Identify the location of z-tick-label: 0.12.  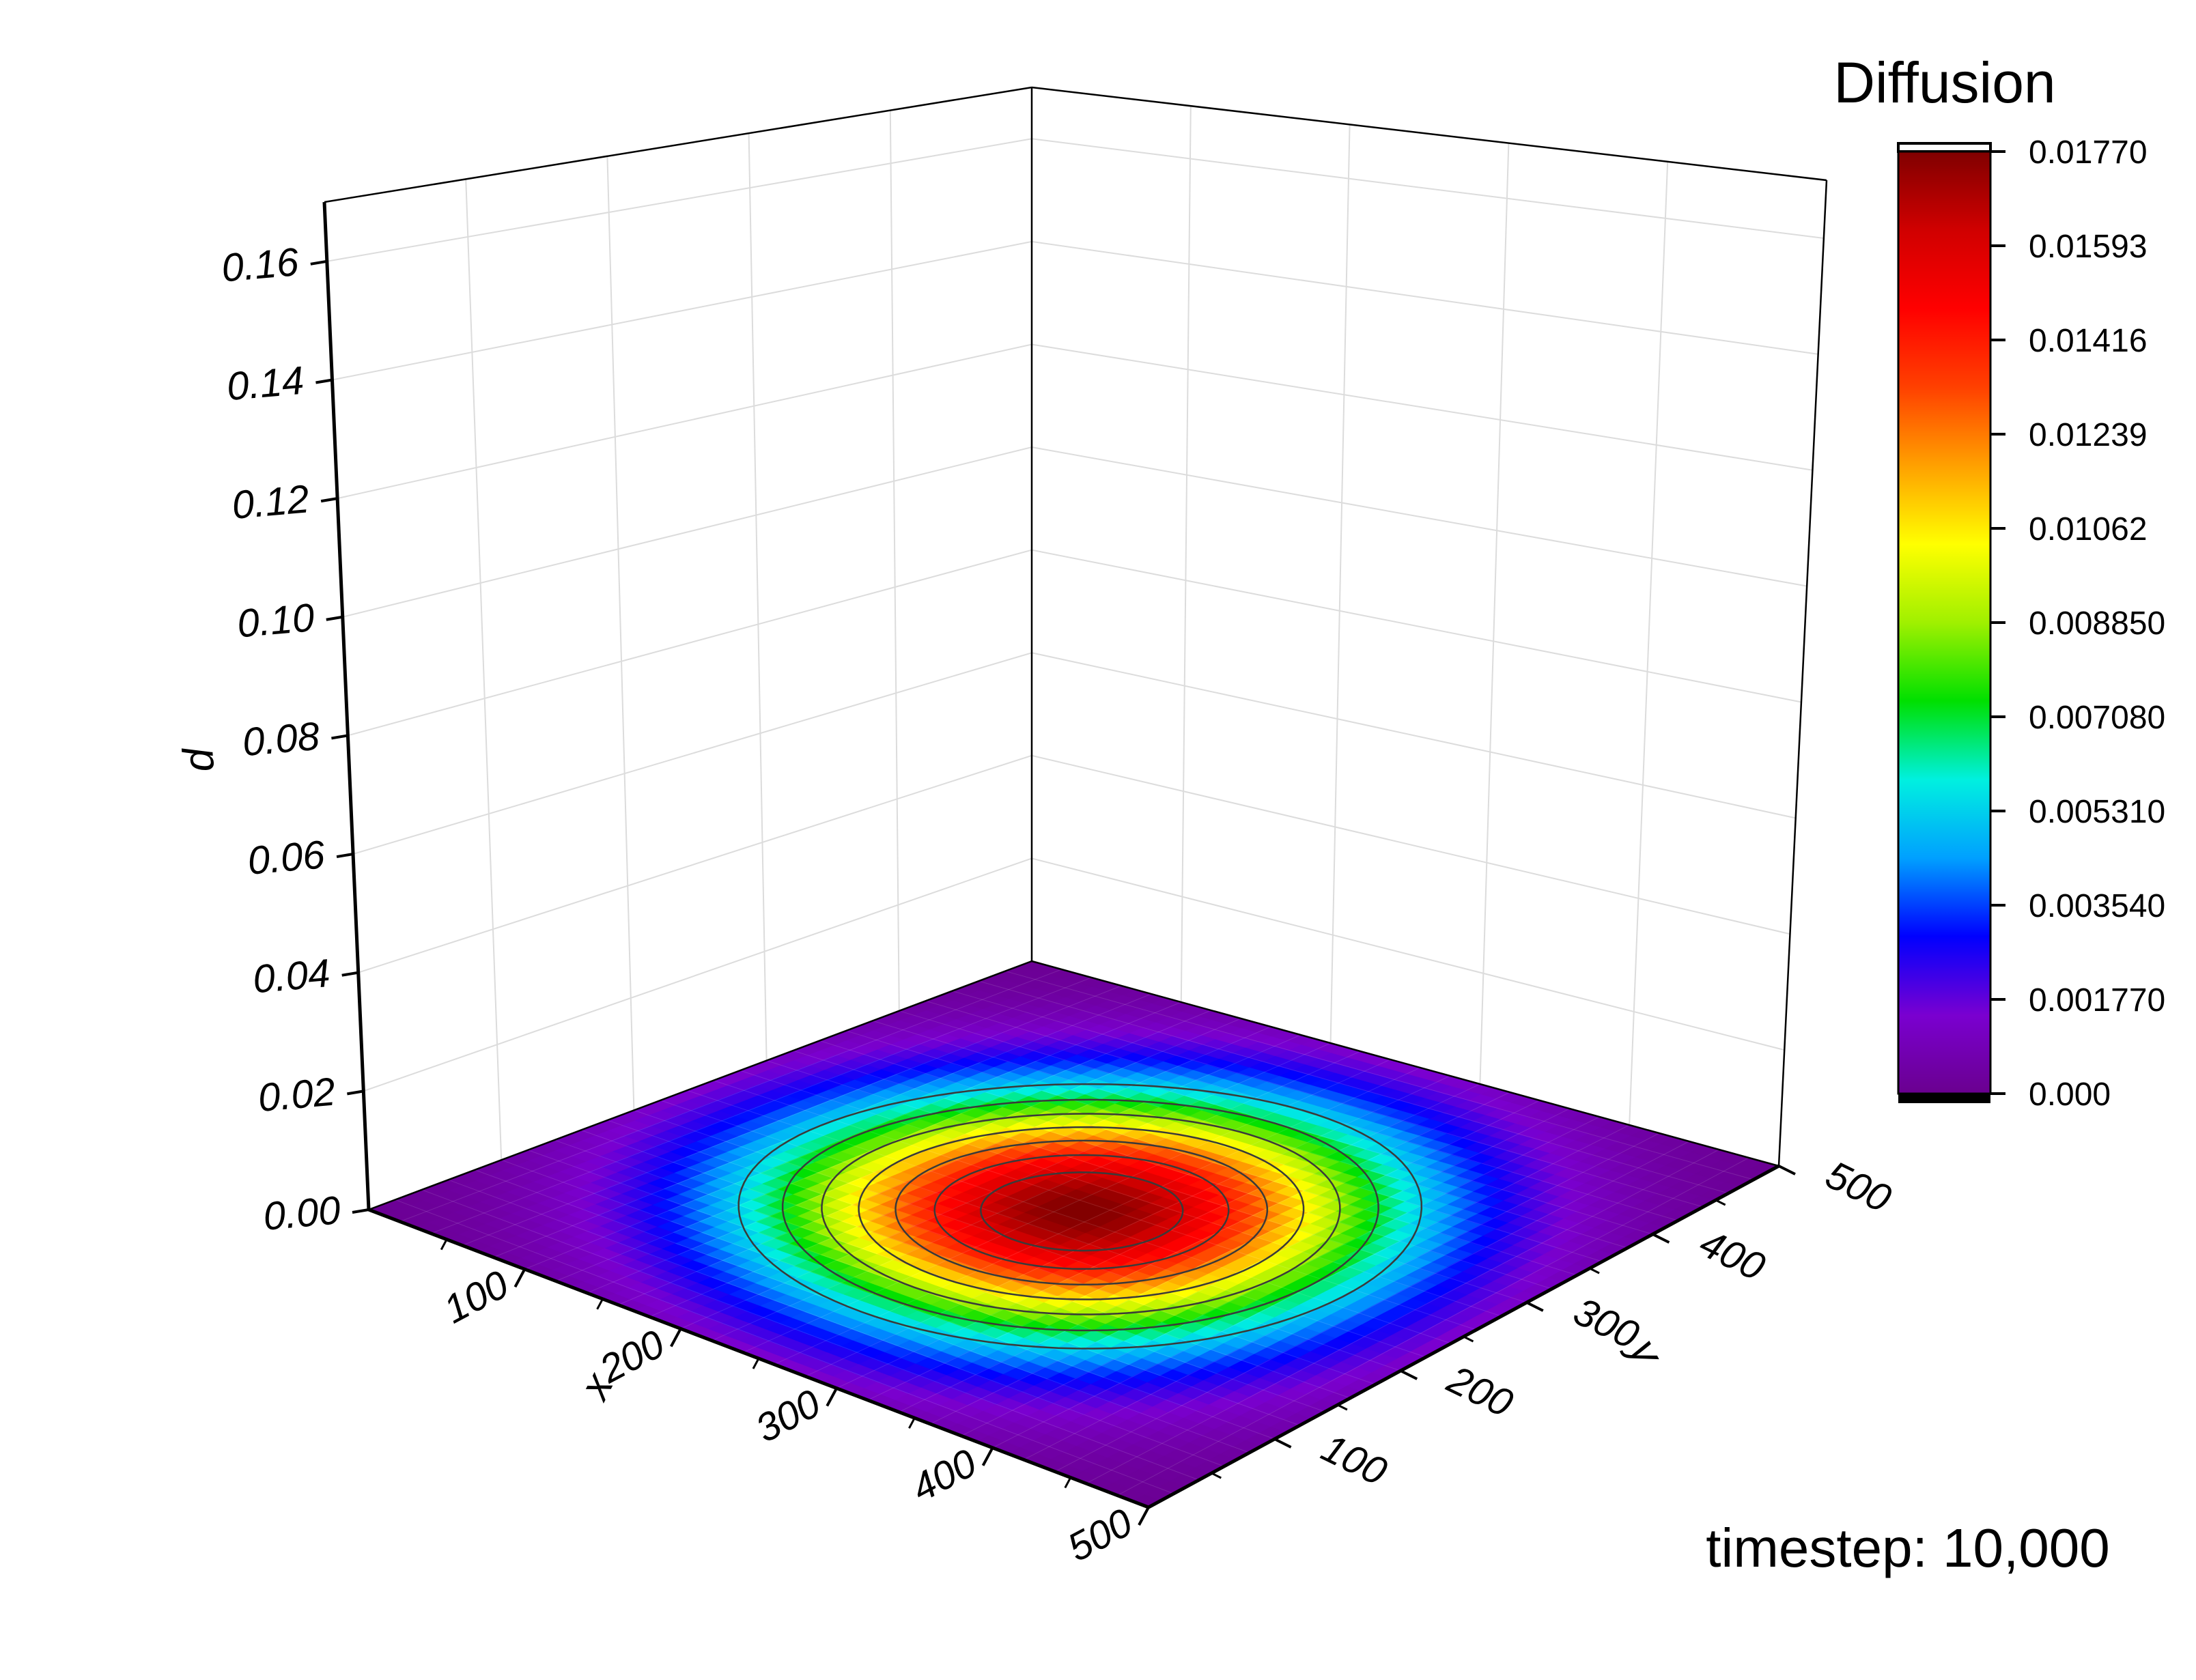
(271, 502).